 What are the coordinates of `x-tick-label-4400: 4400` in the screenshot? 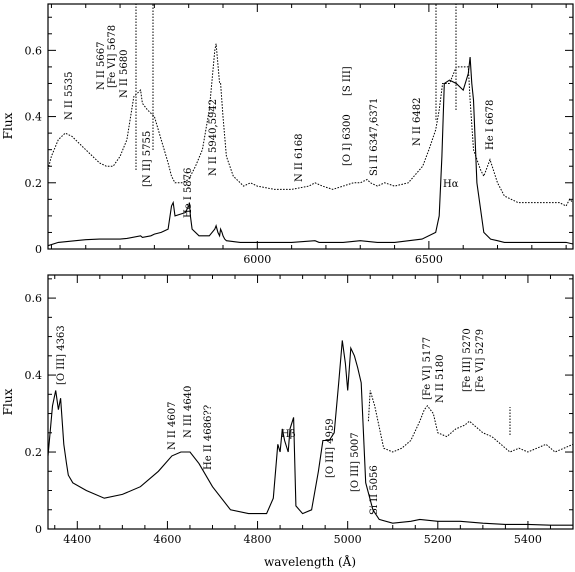 It's located at (77, 539).